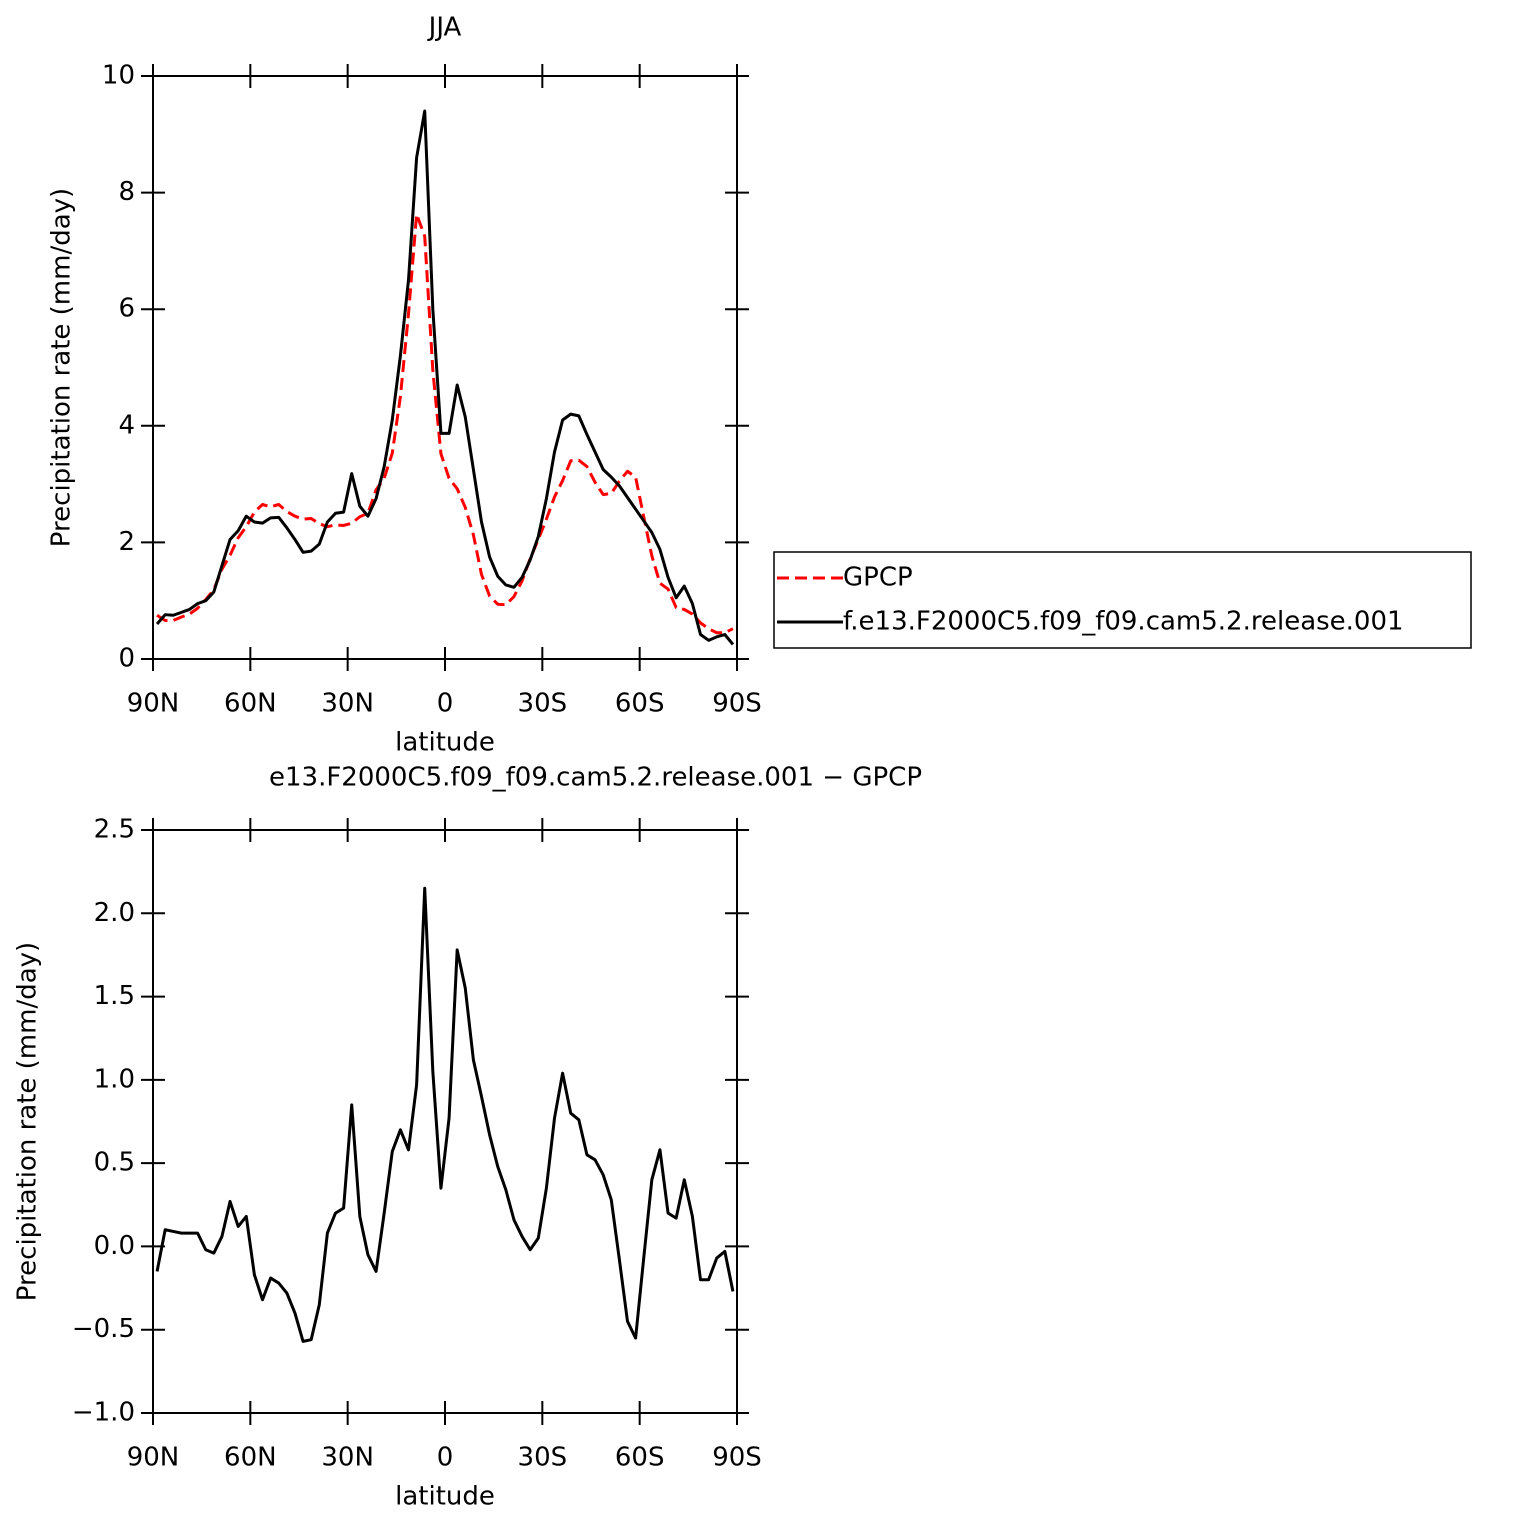 Image resolution: width=1519 pixels, height=1519 pixels. Describe the element at coordinates (114, 1246) in the screenshot. I see `y-tick-label: 0.0` at that location.